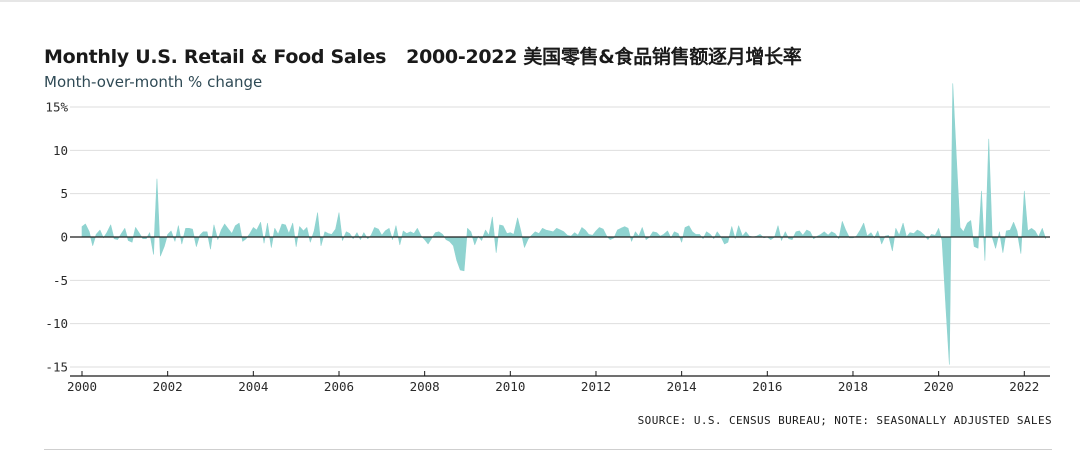 The width and height of the screenshot is (1080, 453). Describe the element at coordinates (56, 237) in the screenshot. I see `y-axis-labels: 15% 10 5 0 -5 -10 -15` at that location.